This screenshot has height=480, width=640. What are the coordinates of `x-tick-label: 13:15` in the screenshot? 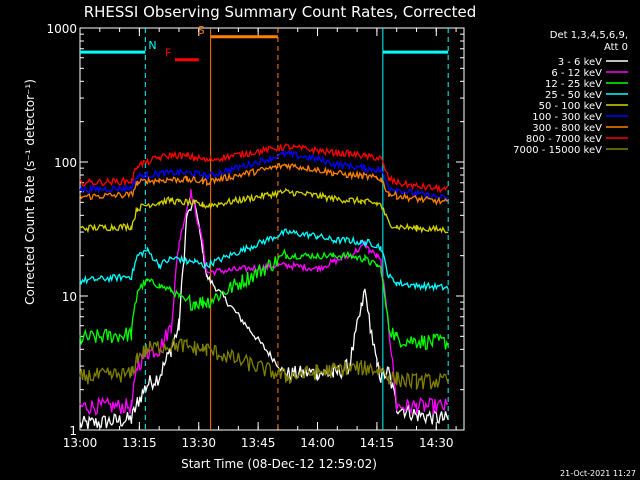 It's located at (139, 443).